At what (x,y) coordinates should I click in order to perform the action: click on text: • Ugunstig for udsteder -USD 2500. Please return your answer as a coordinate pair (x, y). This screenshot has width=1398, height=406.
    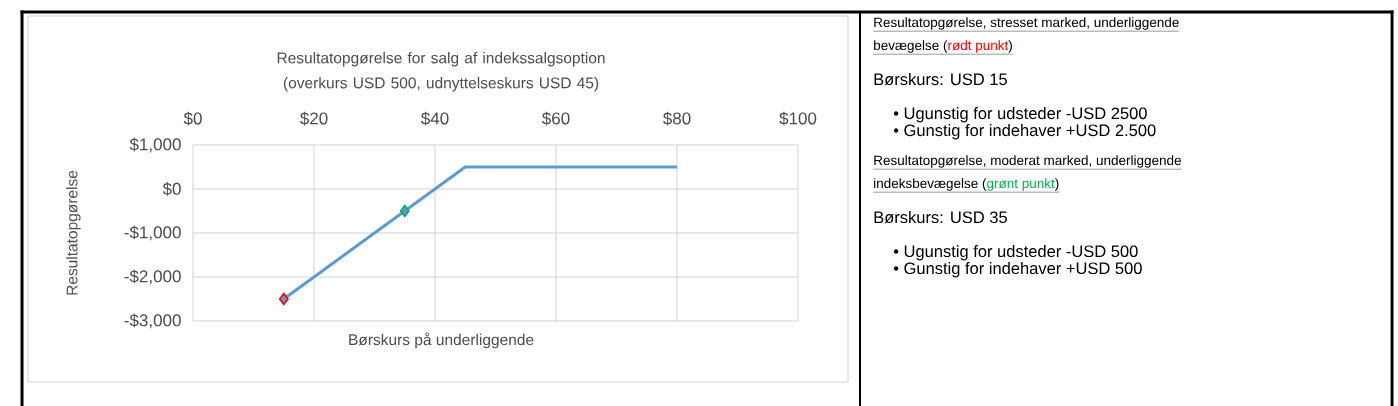
    Looking at the image, I should click on (1020, 115).